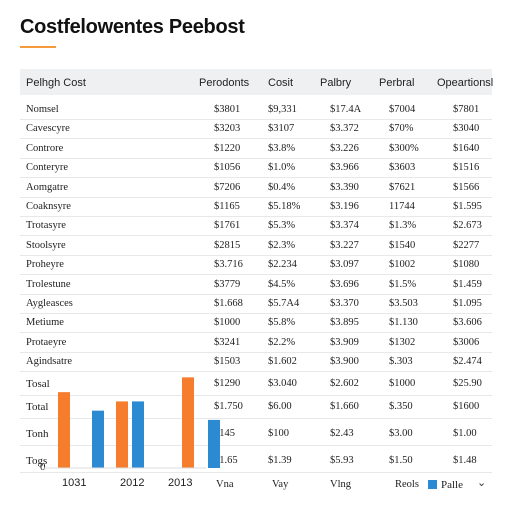  What do you see at coordinates (466, 187) in the screenshot?
I see `table-cell: $1566` at bounding box center [466, 187].